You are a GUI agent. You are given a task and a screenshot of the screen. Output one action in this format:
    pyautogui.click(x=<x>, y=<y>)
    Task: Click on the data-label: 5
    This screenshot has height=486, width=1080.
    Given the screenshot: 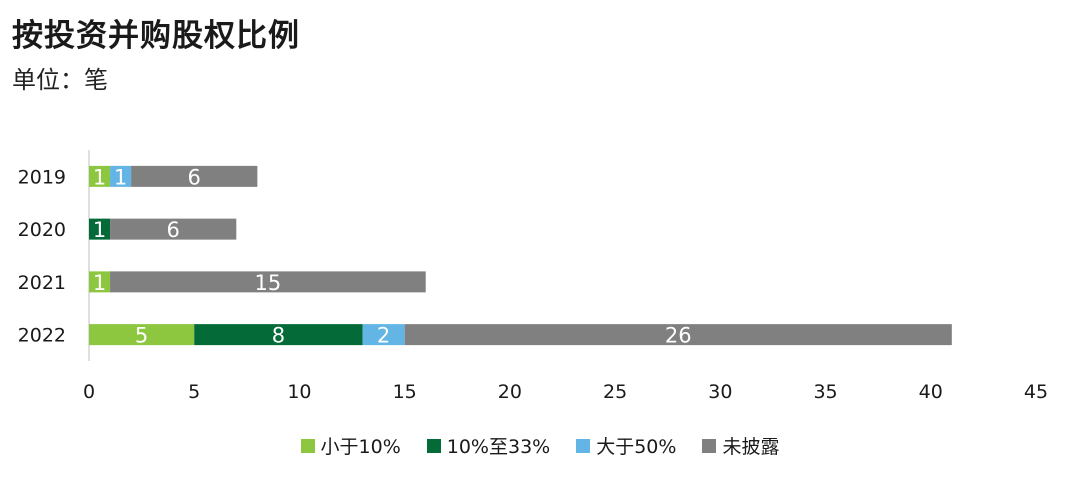 What is the action you would take?
    pyautogui.click(x=141, y=336)
    